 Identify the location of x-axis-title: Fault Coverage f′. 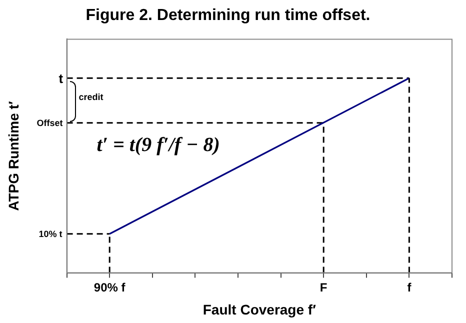
(259, 309).